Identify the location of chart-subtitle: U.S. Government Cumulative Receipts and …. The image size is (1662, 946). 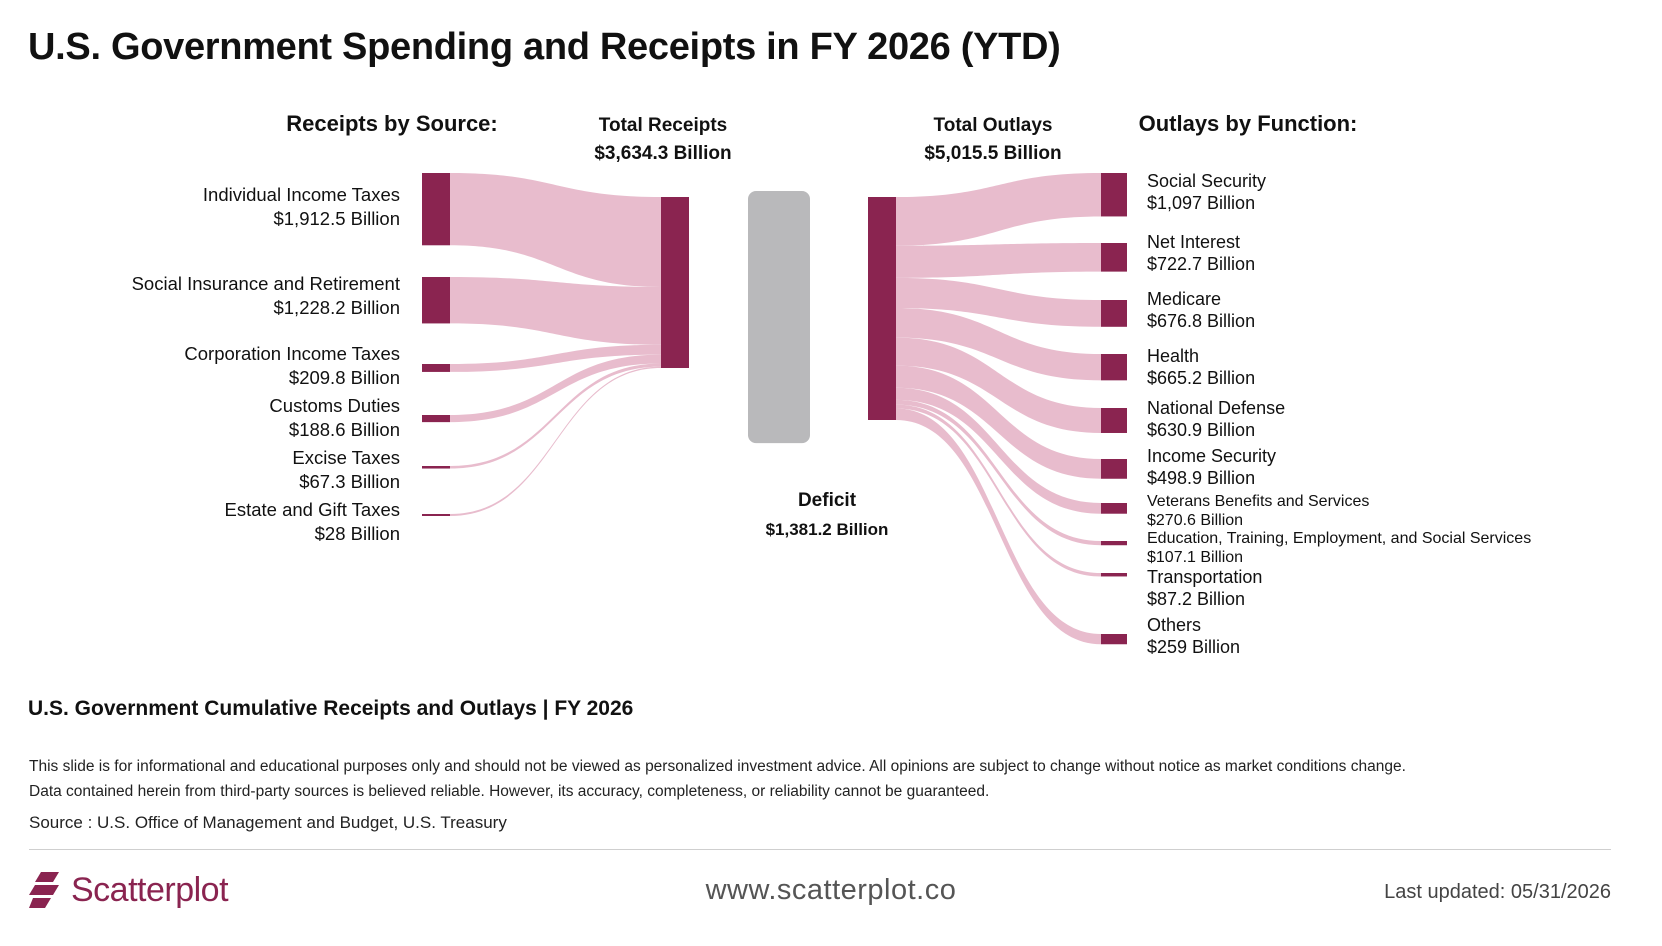
(331, 708).